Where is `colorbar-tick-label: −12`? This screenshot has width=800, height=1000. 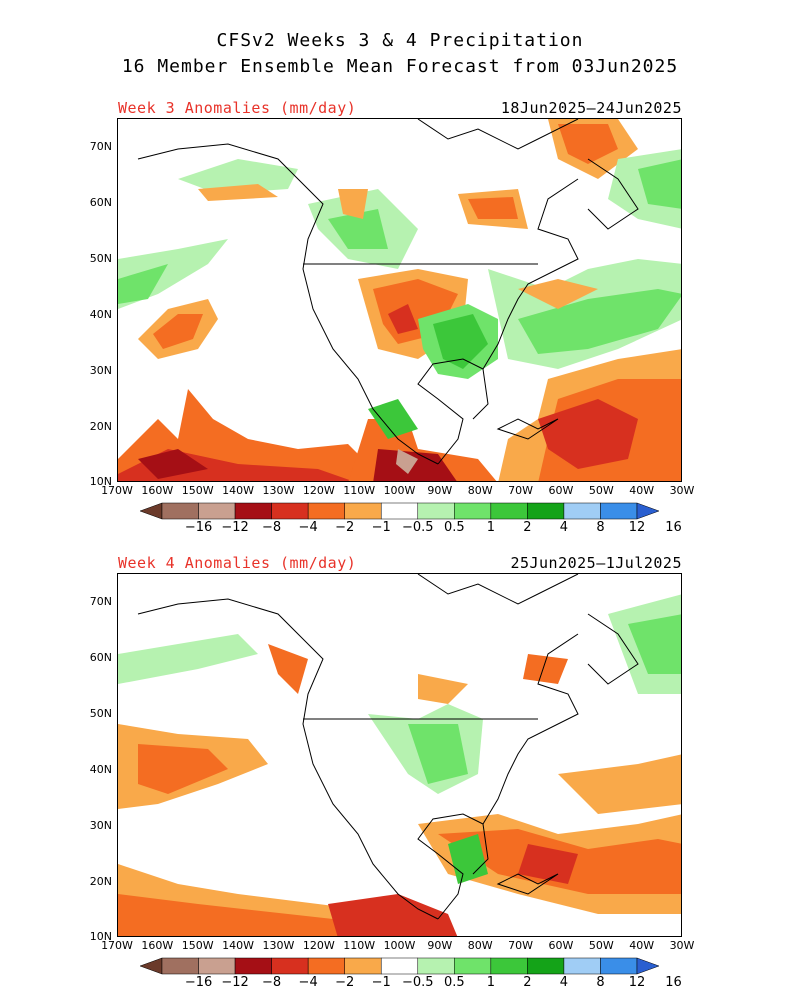
colorbar-tick-label: −12 is located at coordinates (235, 982).